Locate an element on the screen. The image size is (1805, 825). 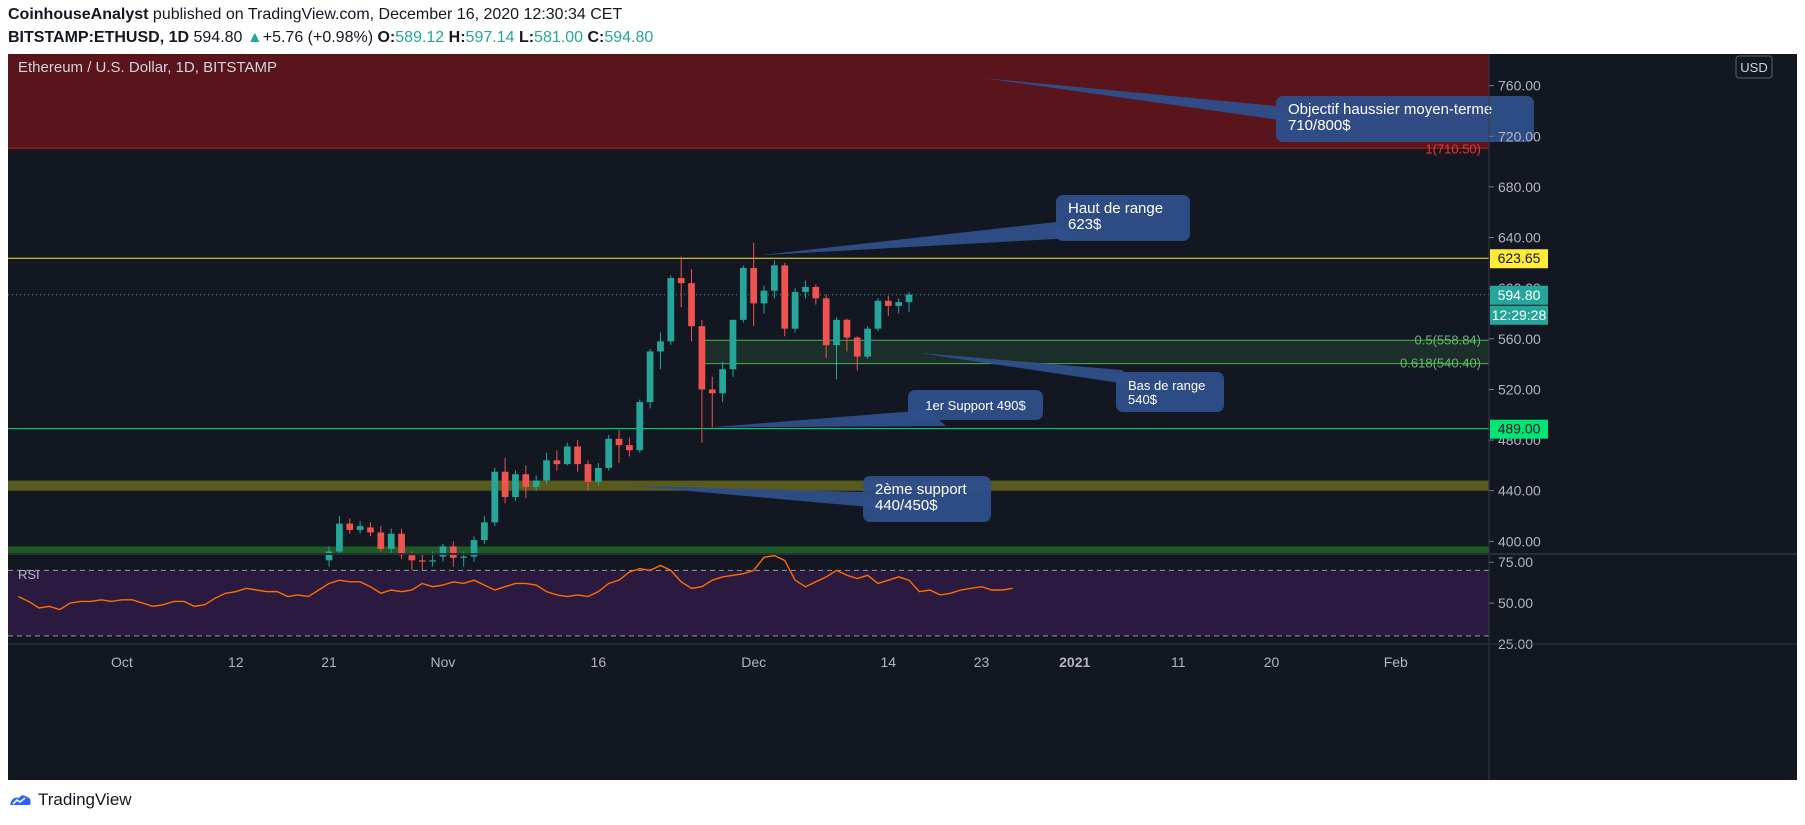
open-value: 589.12 is located at coordinates (420, 37).